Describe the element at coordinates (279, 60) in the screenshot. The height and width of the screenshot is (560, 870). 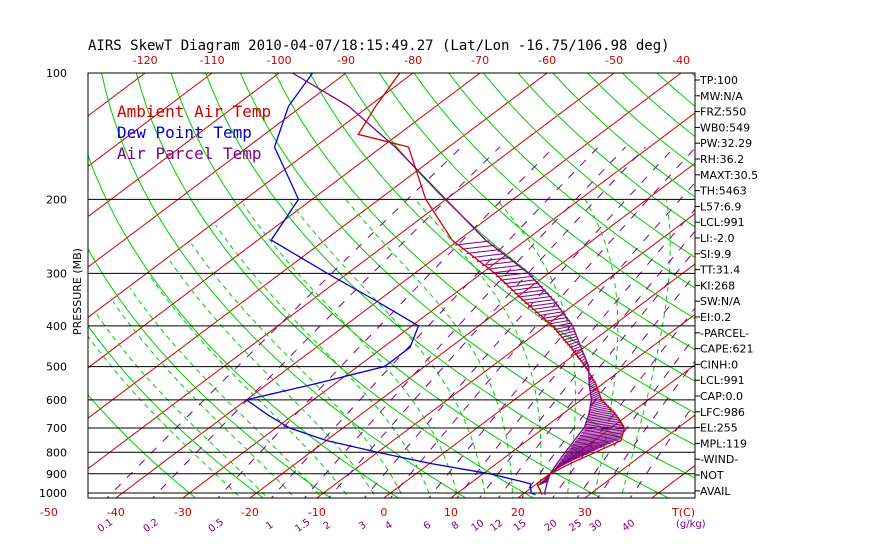
I see `top-temp-tick-label: -100` at that location.